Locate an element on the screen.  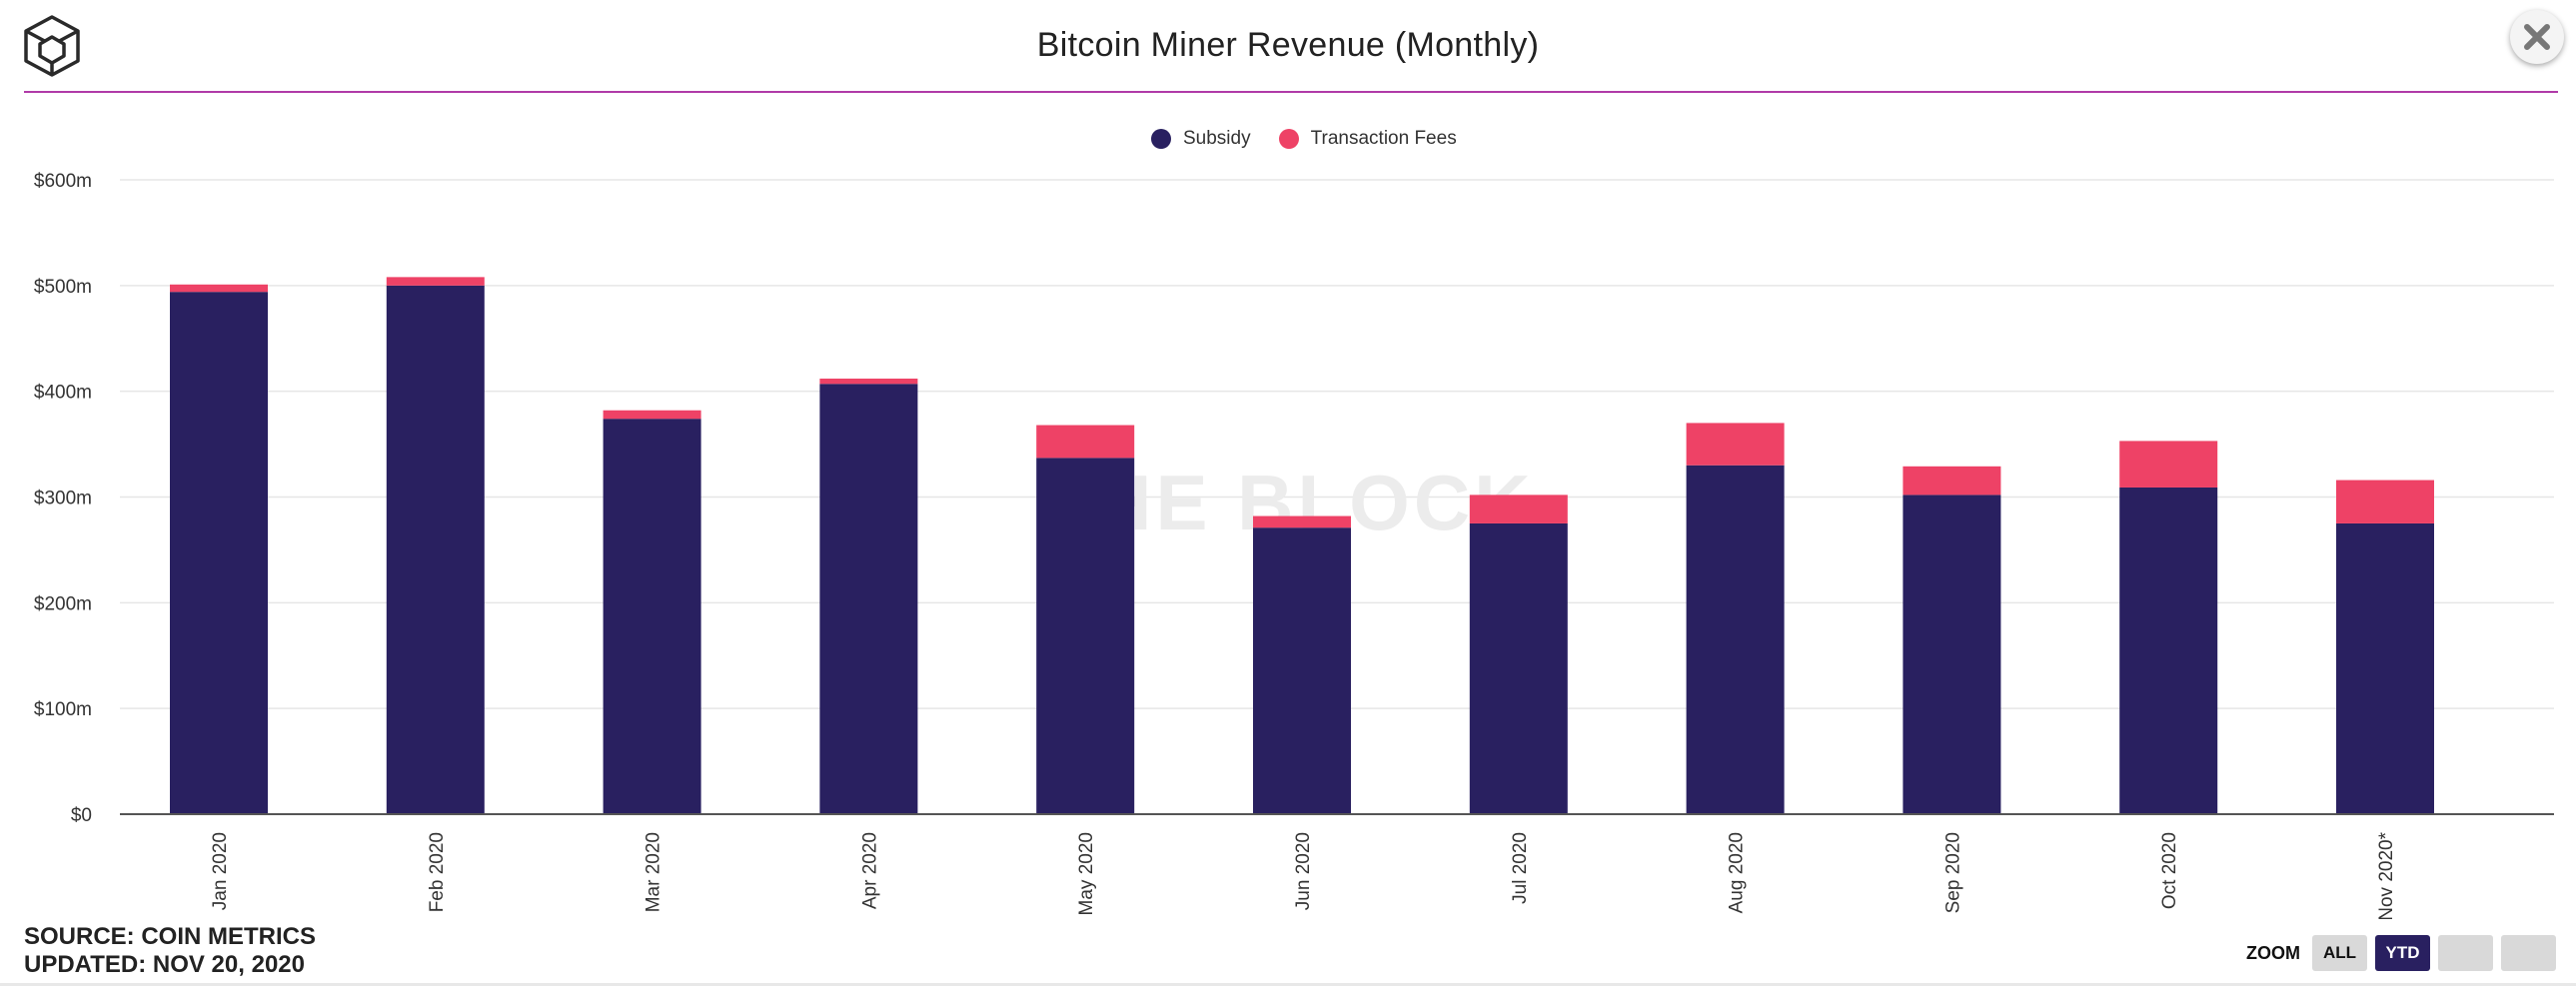
source-text: SOURCE: COIN METRICS is located at coordinates (170, 936).